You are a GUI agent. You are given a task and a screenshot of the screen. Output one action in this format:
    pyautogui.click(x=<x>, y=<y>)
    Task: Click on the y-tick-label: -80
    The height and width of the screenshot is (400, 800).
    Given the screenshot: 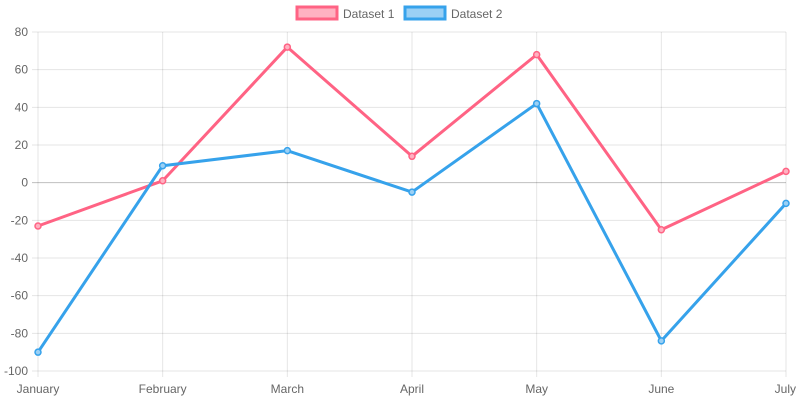 What is the action you would take?
    pyautogui.click(x=20, y=333)
    